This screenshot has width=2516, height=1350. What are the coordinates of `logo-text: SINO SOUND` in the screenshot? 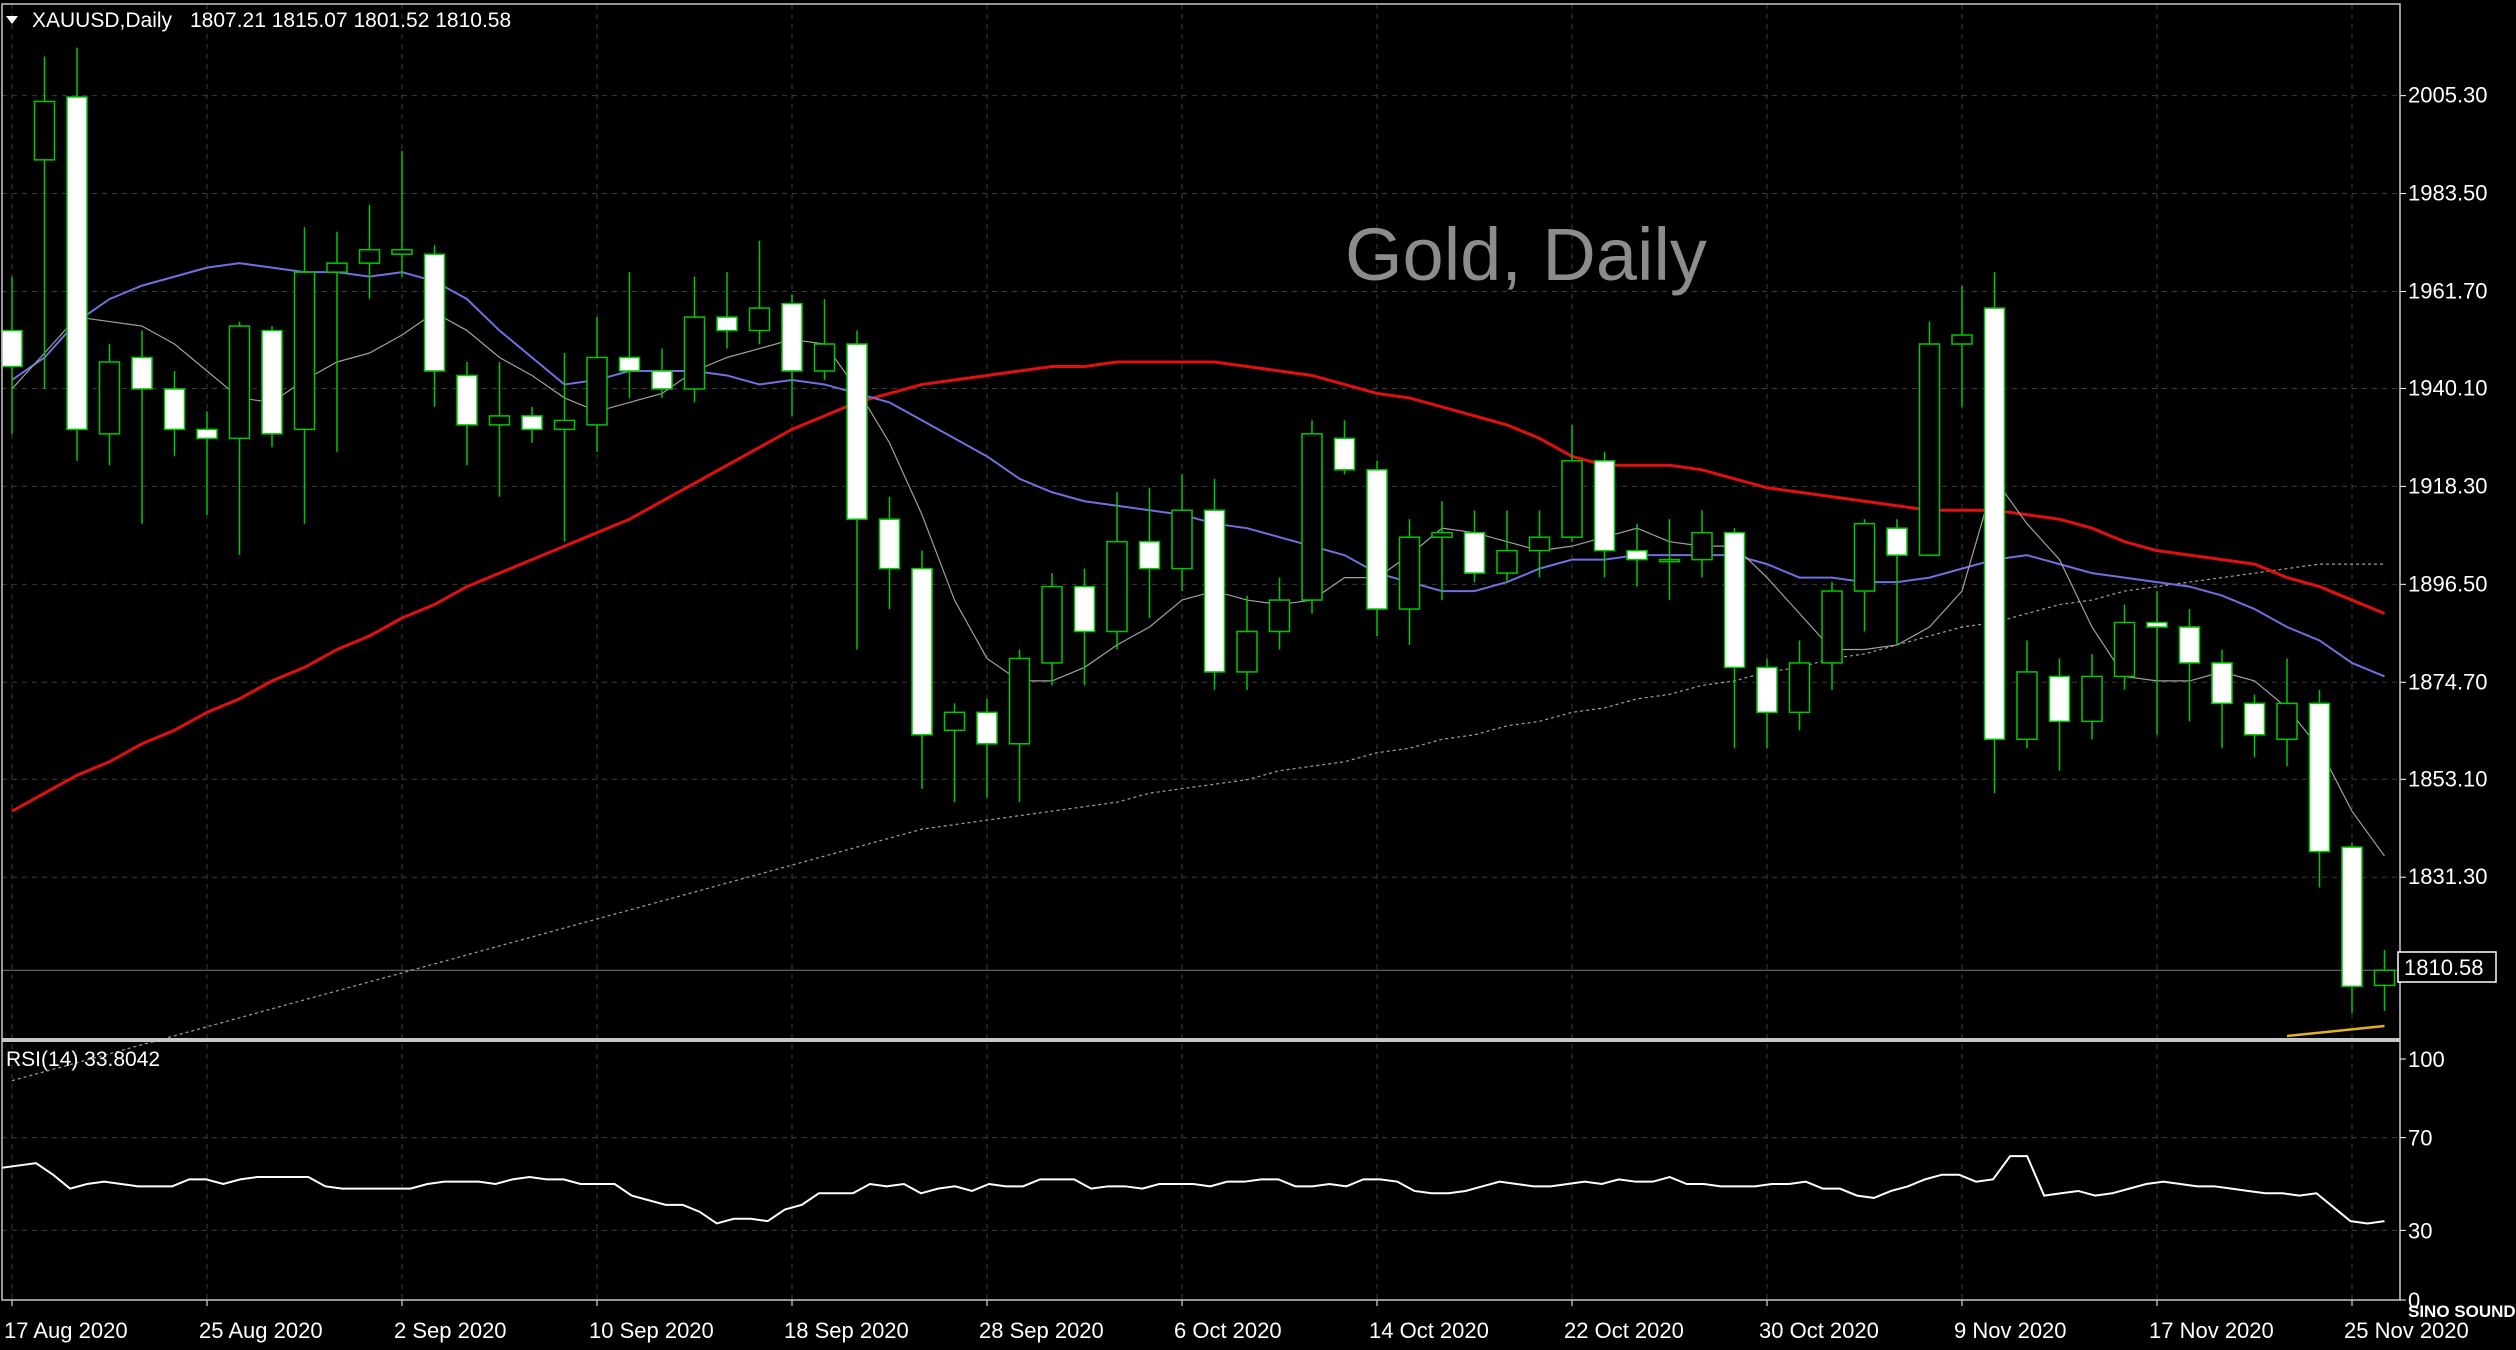 It's located at (2462, 1311).